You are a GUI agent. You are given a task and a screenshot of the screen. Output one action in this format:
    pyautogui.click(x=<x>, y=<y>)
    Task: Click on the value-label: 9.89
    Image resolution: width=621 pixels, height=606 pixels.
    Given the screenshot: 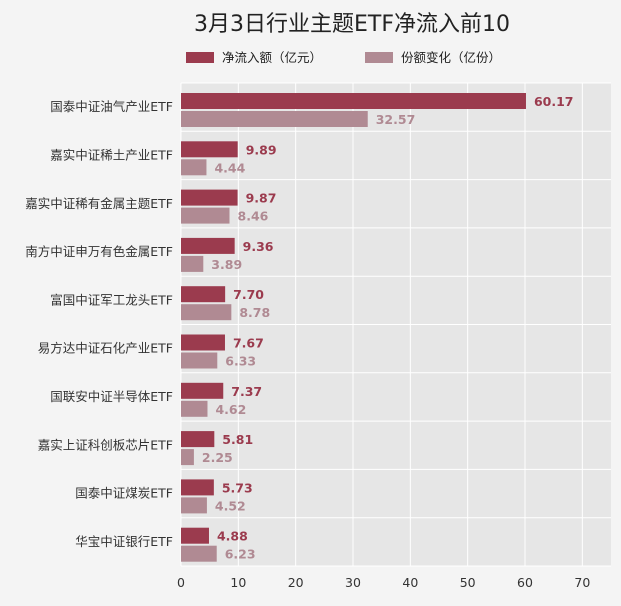 What is the action you would take?
    pyautogui.click(x=261, y=149)
    